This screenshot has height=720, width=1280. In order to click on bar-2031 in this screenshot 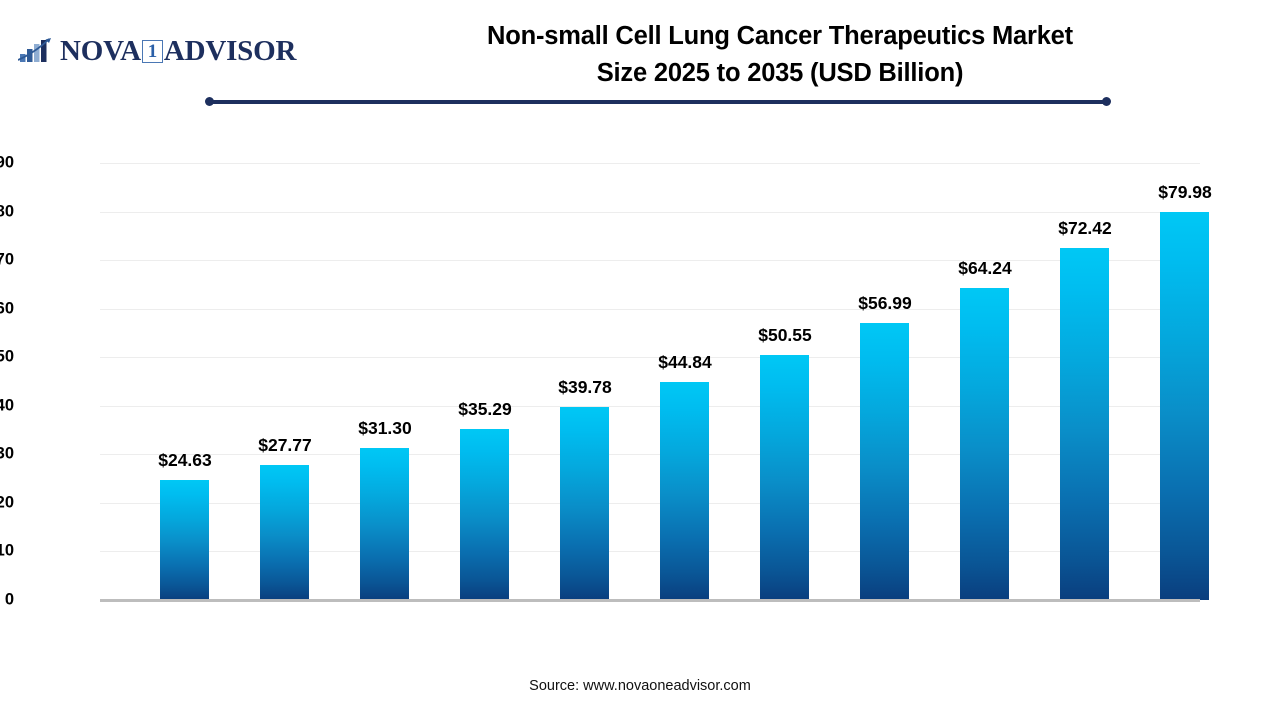, I will do `click(784, 477)`.